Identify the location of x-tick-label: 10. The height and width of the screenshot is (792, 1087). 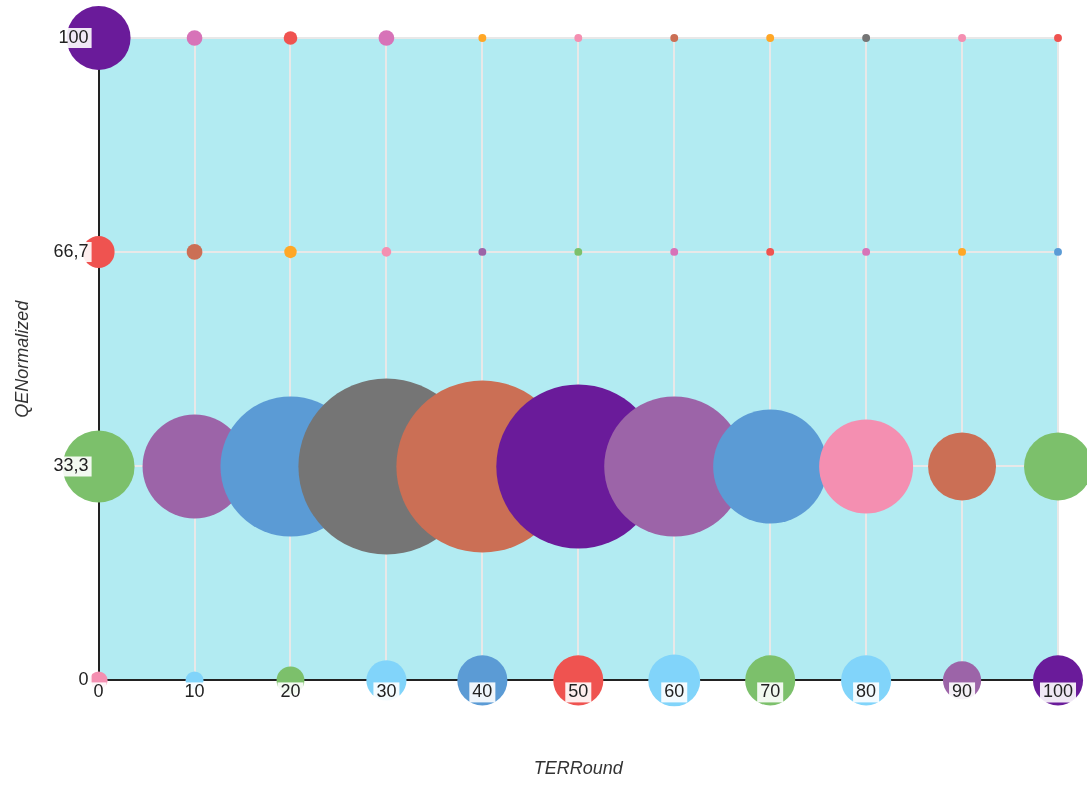
(194, 691).